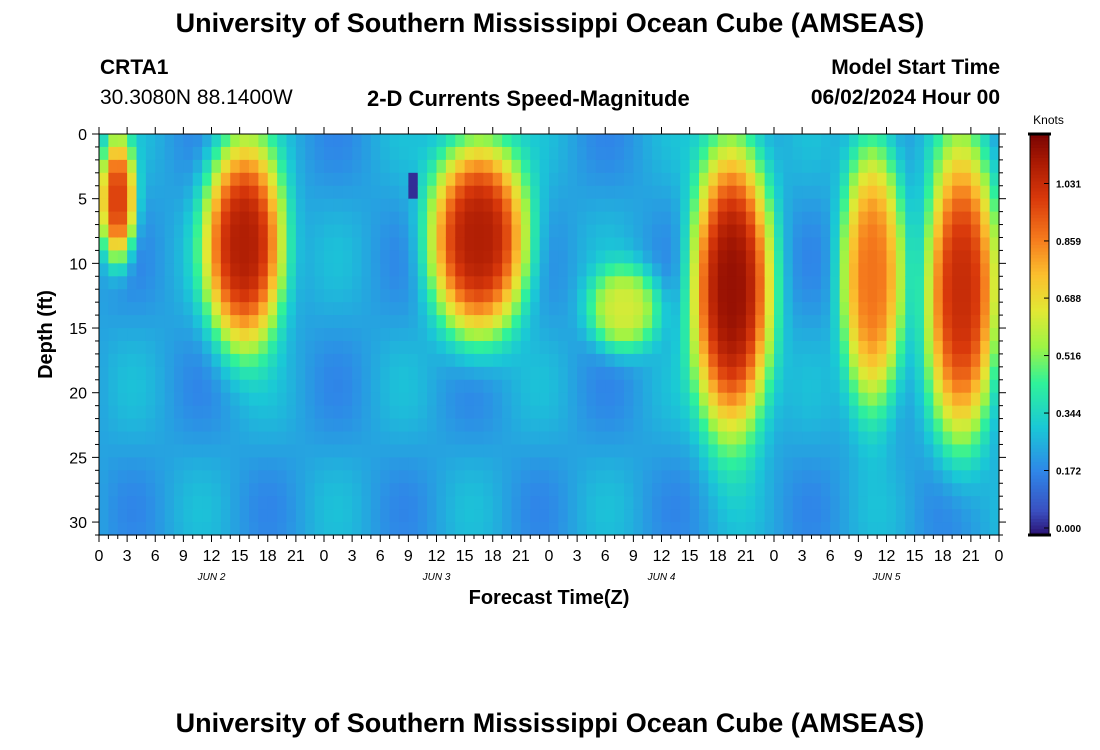 The width and height of the screenshot is (1100, 750). What do you see at coordinates (99, 556) in the screenshot?
I see `x-tick-label: 0` at bounding box center [99, 556].